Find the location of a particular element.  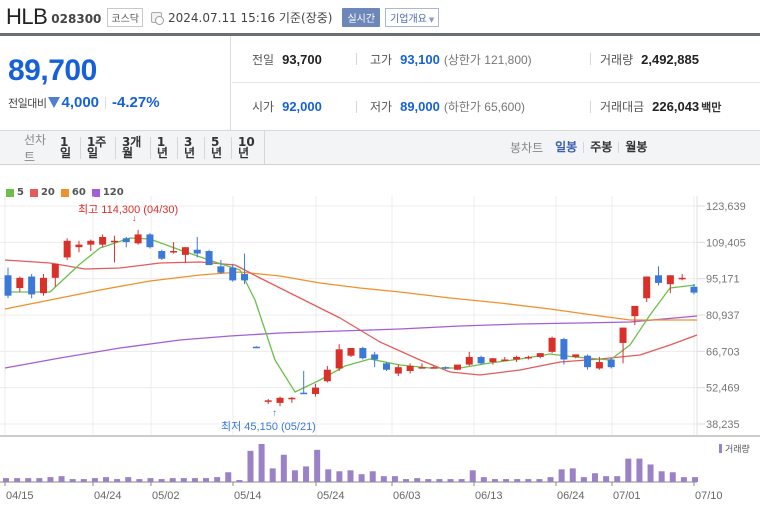

change-value: 4,000 is located at coordinates (80, 102).